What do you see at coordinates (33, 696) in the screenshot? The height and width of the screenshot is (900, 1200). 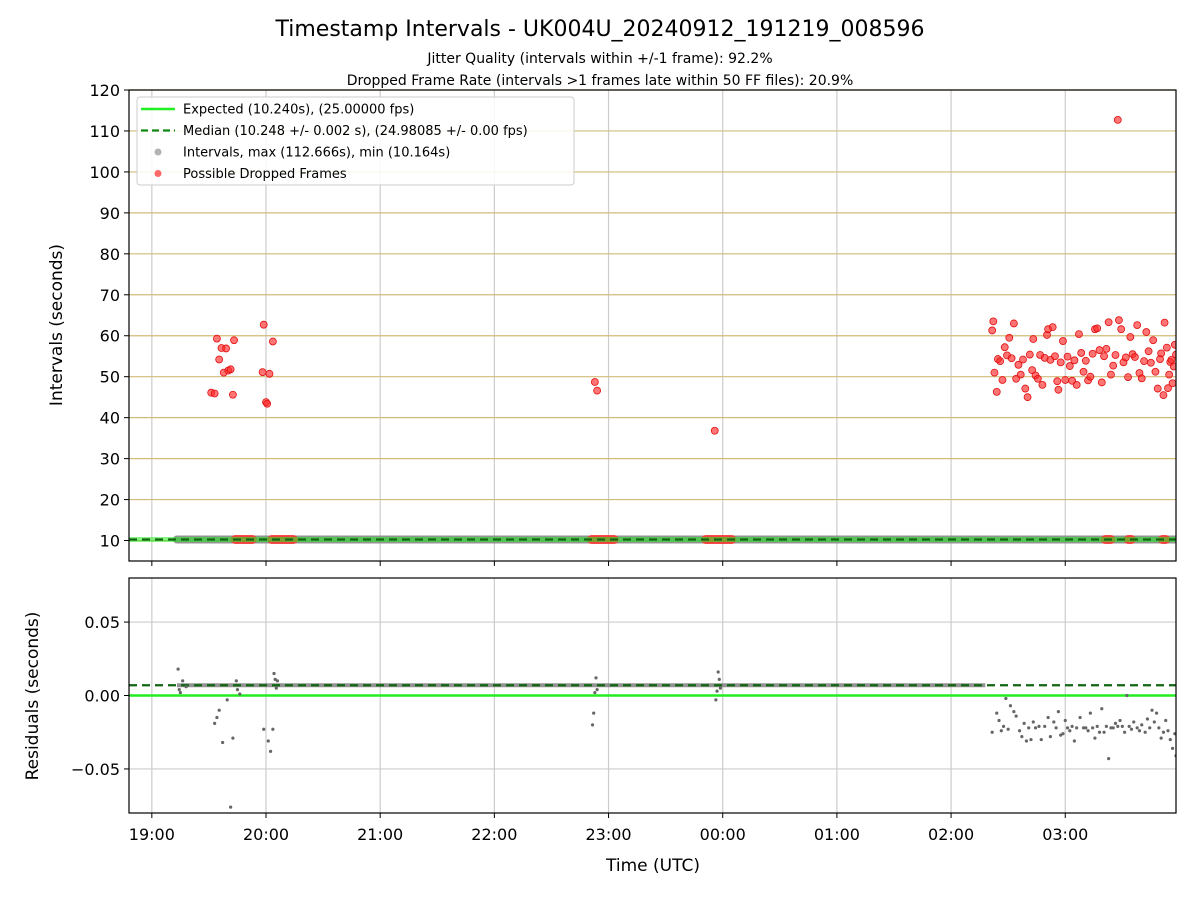 I see `residuals-y-axis-label: Residuals (seconds)` at bounding box center [33, 696].